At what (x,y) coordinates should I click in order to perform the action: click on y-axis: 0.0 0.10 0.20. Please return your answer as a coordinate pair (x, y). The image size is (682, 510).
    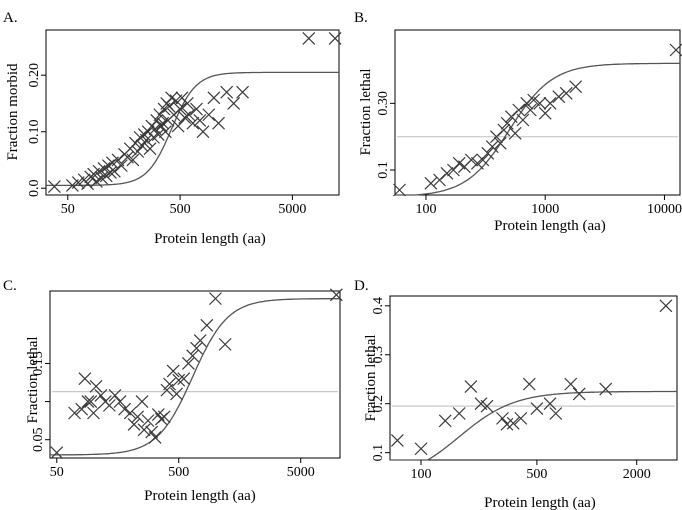
    Looking at the image, I should click on (36, 130).